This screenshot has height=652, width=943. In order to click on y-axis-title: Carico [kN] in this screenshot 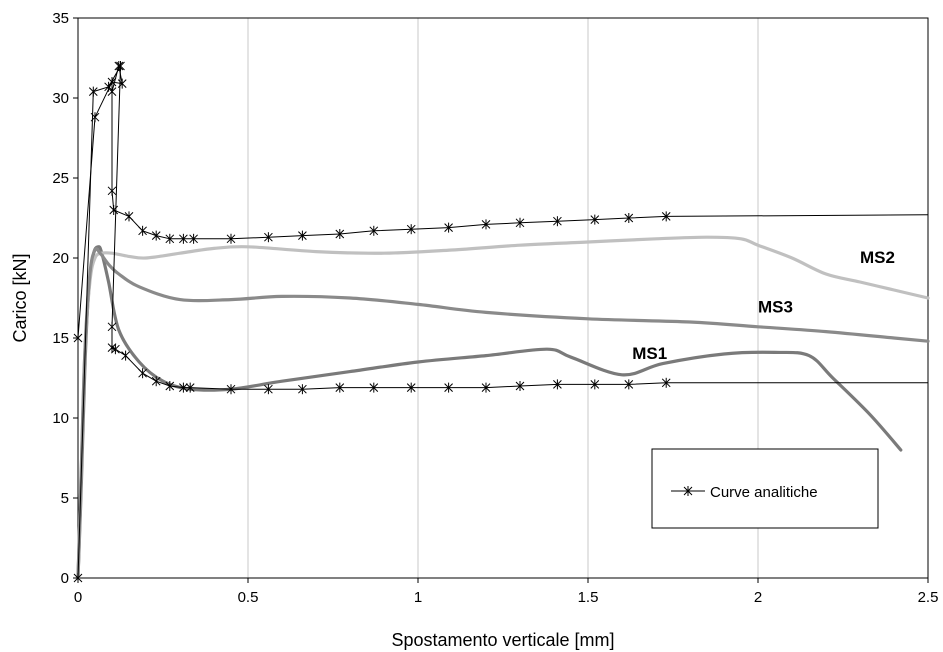, I will do `click(20, 297)`.